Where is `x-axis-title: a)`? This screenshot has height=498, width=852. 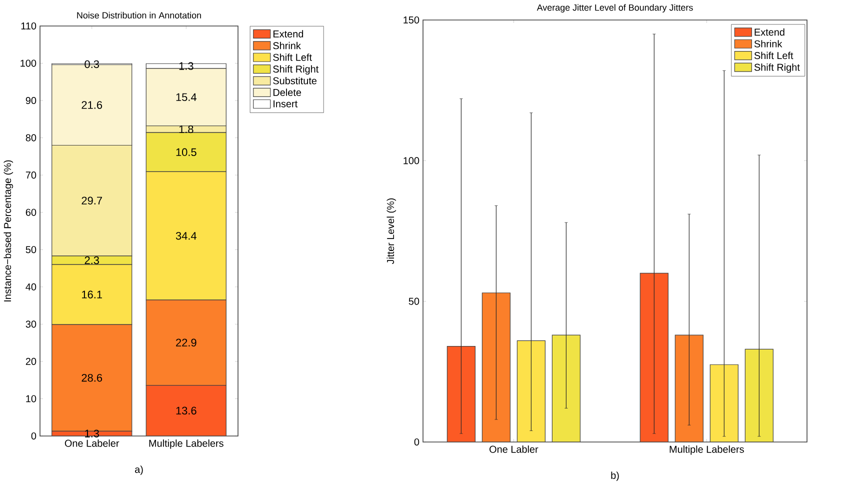 x-axis-title: a) is located at coordinates (139, 470).